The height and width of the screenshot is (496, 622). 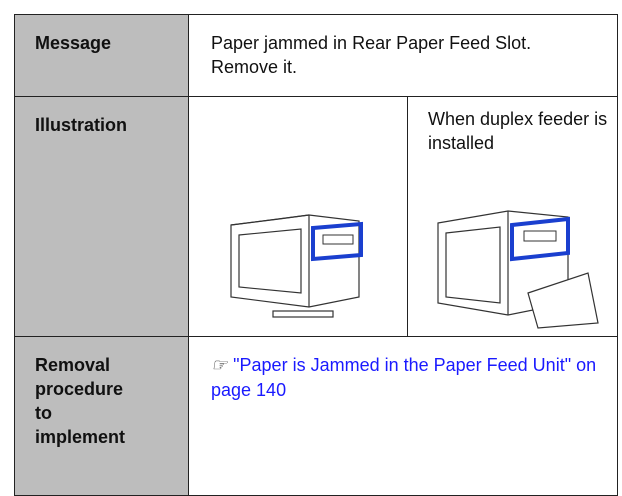 What do you see at coordinates (518, 131) in the screenshot?
I see `note-text: When duplex feeder is installed` at bounding box center [518, 131].